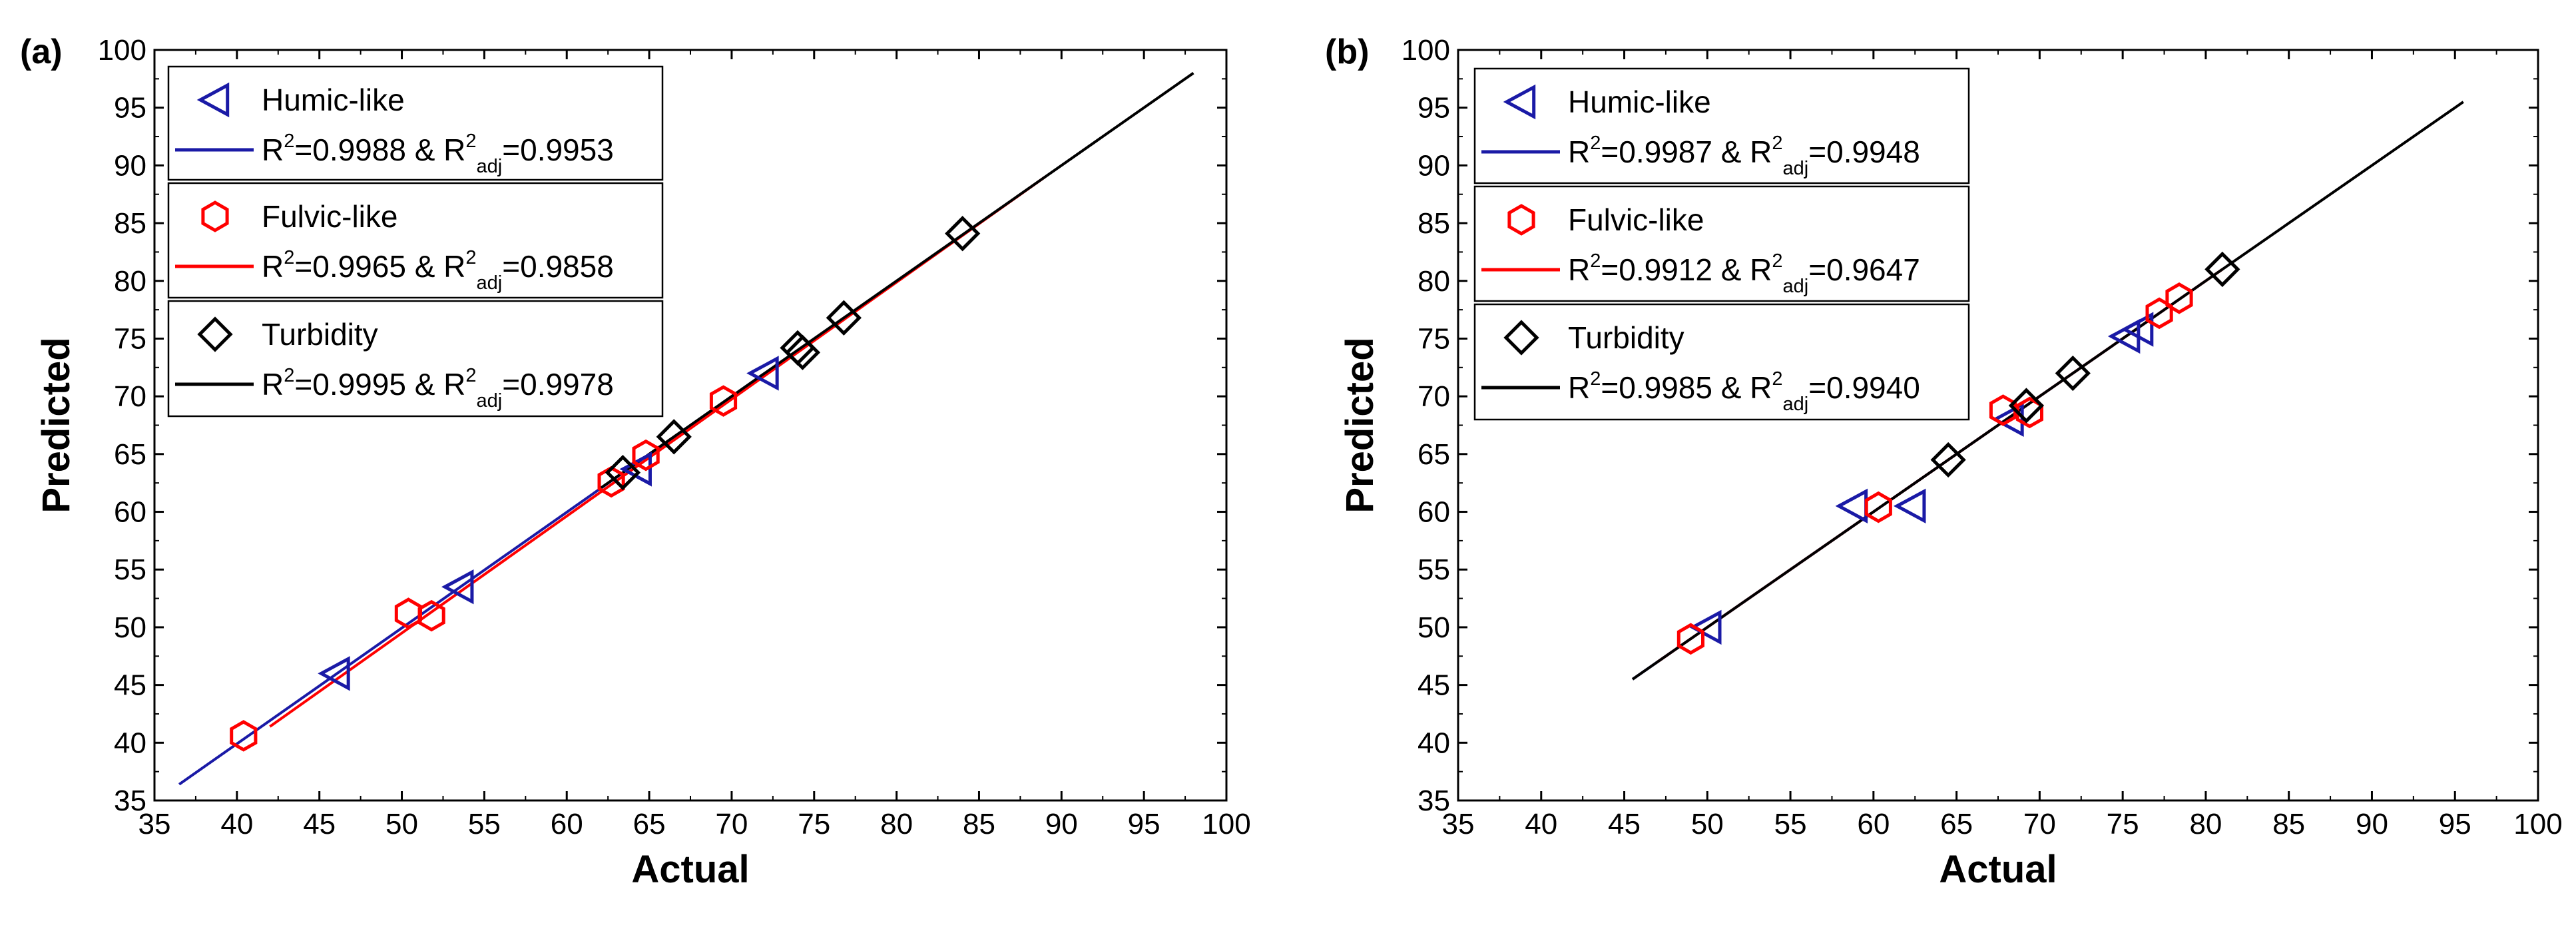  Describe the element at coordinates (1744, 391) in the screenshot. I see `legend-r2-text: R2=0.9985 & R2adj=0.9940` at that location.